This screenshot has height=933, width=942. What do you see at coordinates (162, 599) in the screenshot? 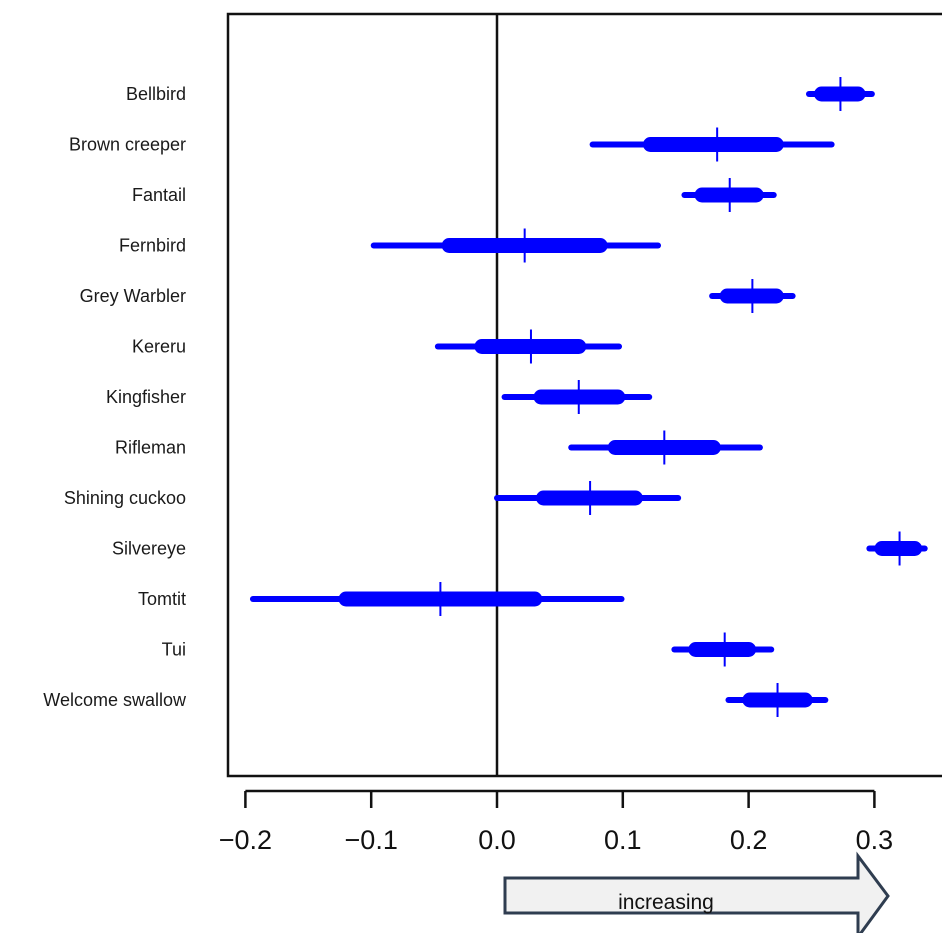
I see `species-label: Tomtit` at bounding box center [162, 599].